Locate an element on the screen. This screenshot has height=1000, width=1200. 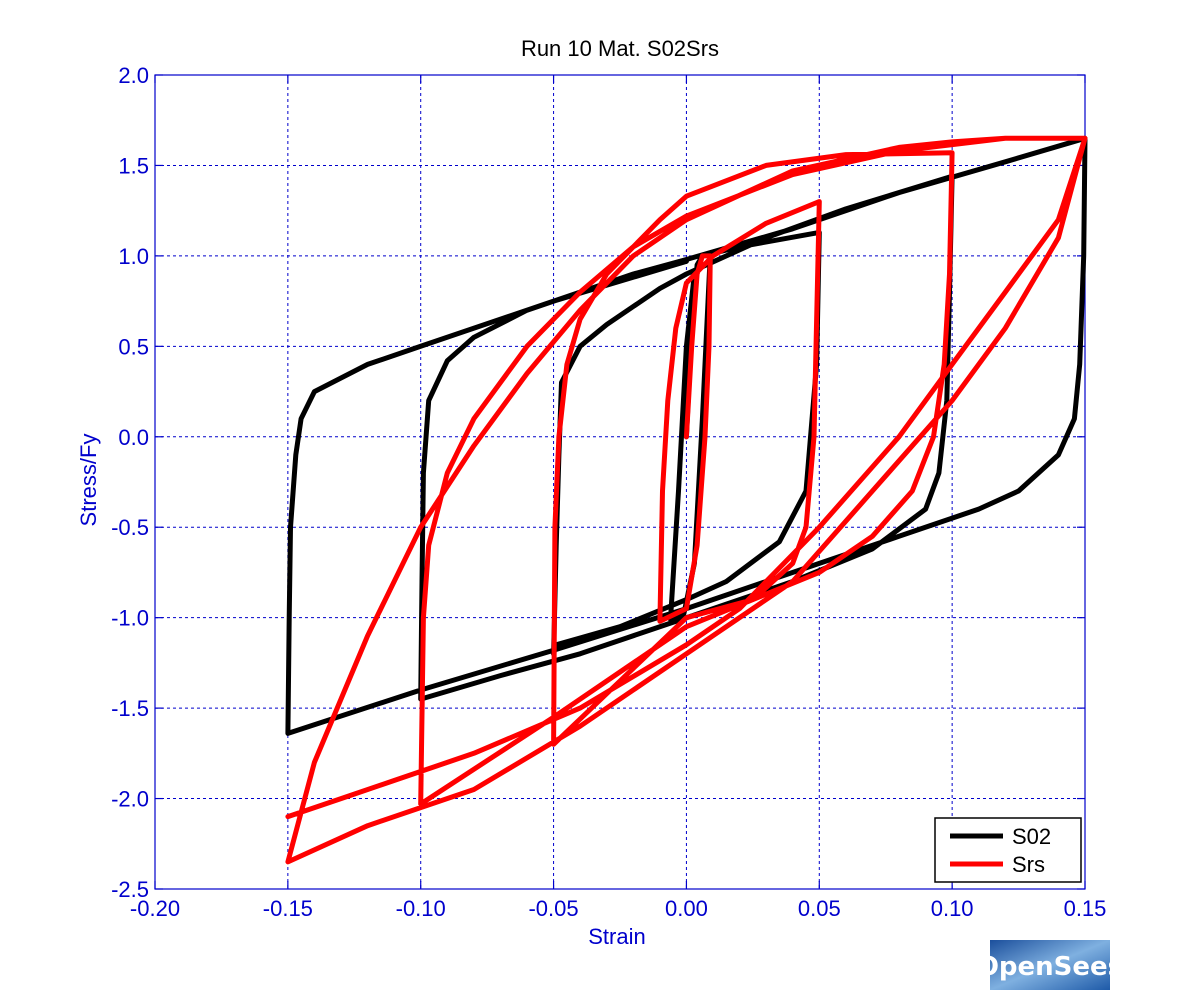
y-tick-label: -1.0 is located at coordinates (130, 618).